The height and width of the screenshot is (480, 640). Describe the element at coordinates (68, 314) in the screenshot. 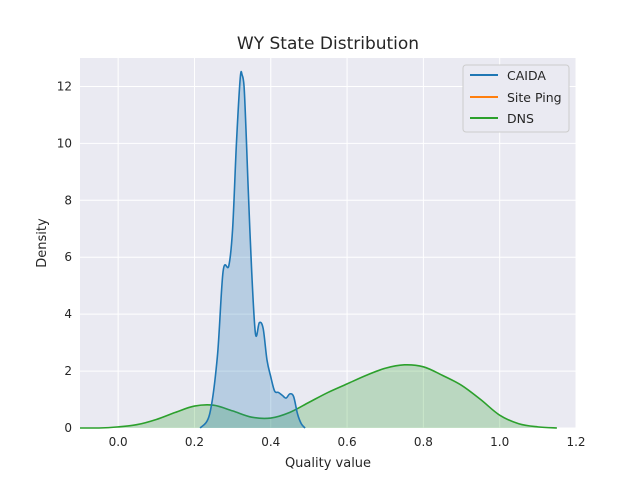

I see `y-tick-label: 4` at that location.